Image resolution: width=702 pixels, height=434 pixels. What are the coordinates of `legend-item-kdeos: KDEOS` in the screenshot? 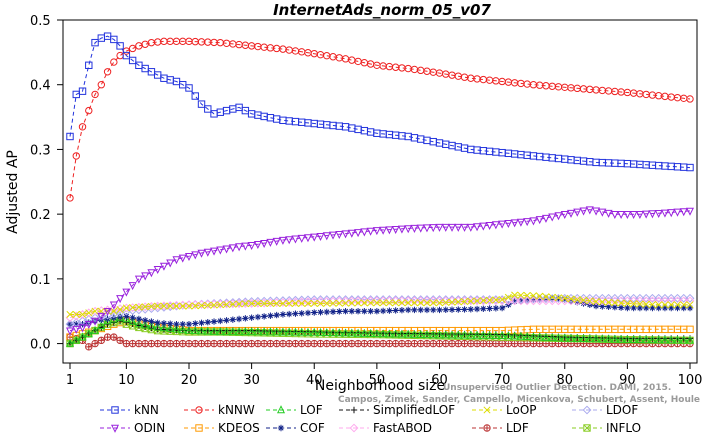 It's located at (222, 427).